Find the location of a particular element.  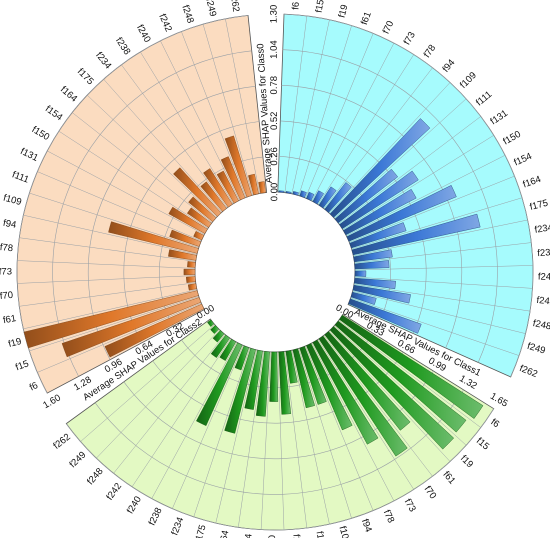

bar-class1-f78 is located at coordinates (329, 387).